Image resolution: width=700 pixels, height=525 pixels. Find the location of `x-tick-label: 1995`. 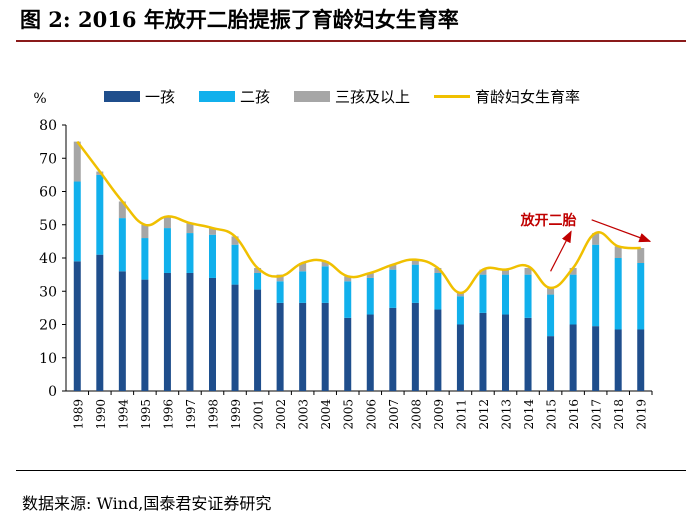

x-tick-label: 1995 is located at coordinates (146, 414).